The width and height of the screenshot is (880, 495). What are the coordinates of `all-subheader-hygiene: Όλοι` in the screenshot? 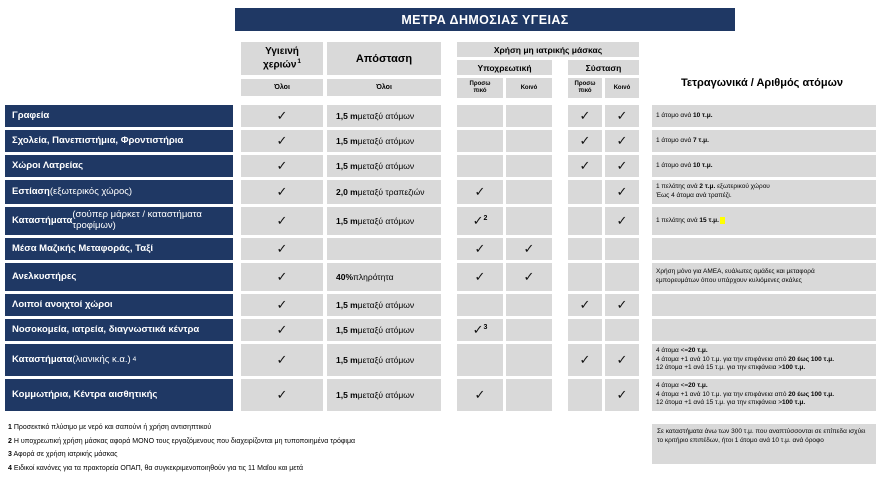 It's located at (282, 87).